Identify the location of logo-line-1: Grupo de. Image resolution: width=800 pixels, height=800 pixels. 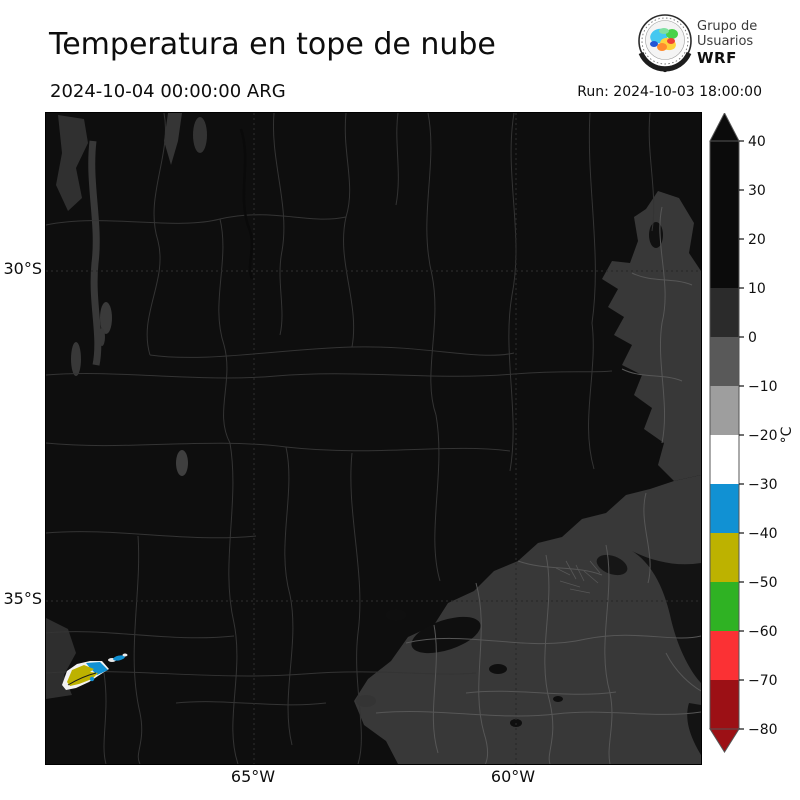
(727, 26).